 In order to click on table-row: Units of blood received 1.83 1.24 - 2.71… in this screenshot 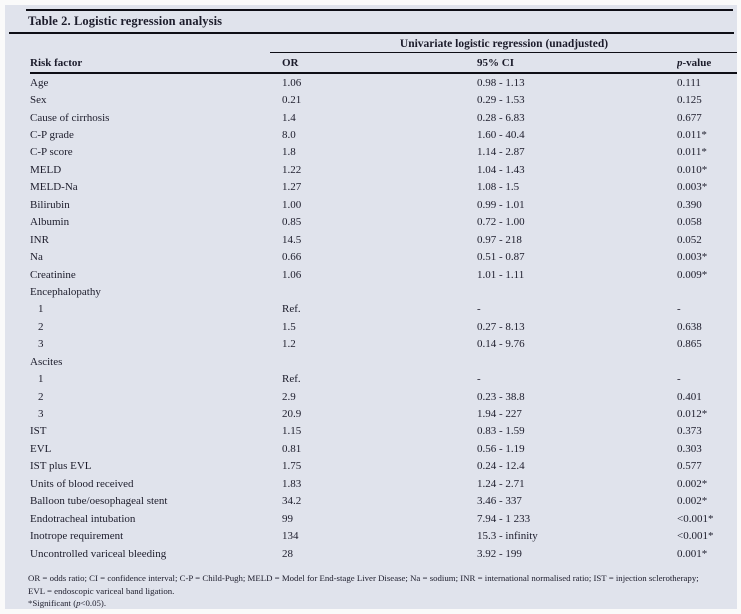, I will do `click(383, 483)`.